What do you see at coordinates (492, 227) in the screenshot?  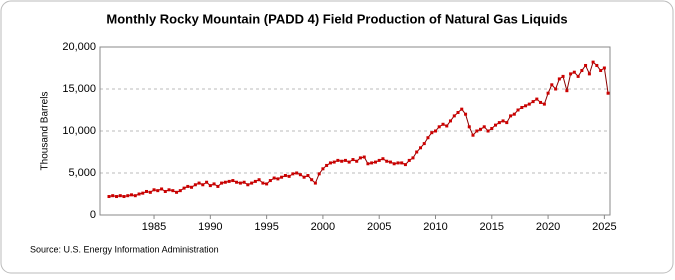 I see `x-tick-label: 2015` at bounding box center [492, 227].